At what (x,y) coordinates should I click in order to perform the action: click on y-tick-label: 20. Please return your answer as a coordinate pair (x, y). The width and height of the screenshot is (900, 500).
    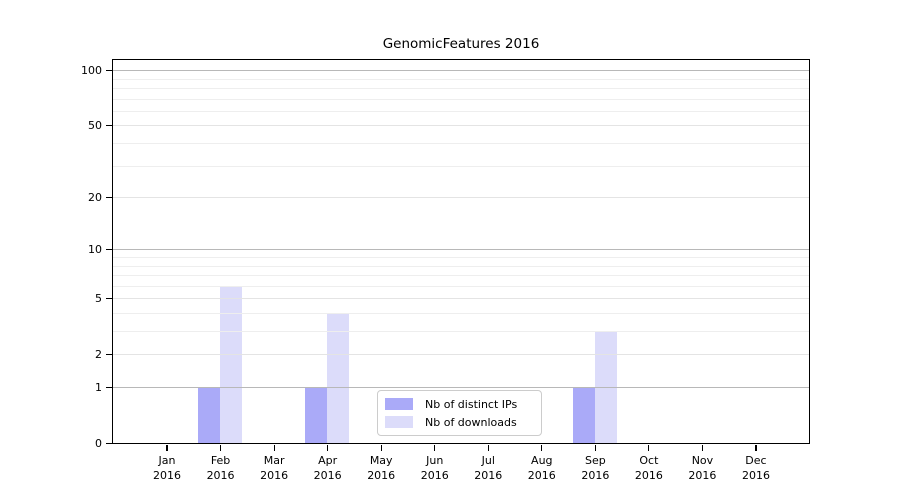
    Looking at the image, I should click on (95, 197).